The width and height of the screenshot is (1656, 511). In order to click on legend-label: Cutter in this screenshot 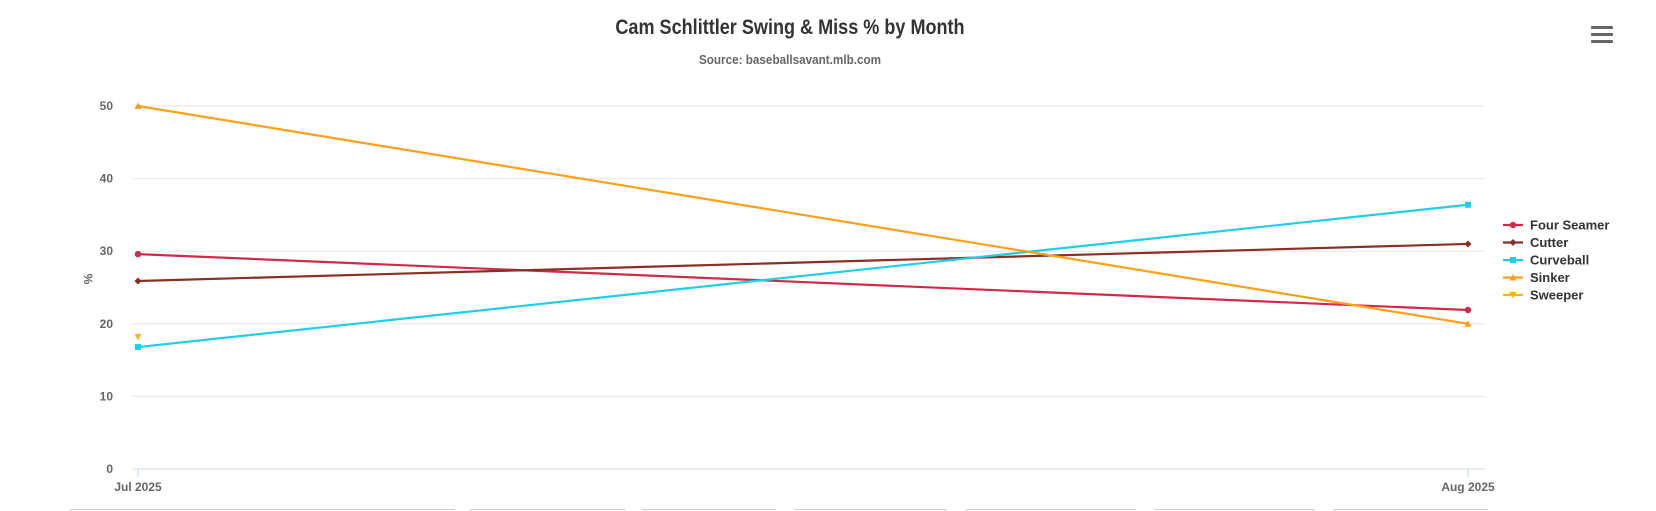, I will do `click(1549, 242)`.